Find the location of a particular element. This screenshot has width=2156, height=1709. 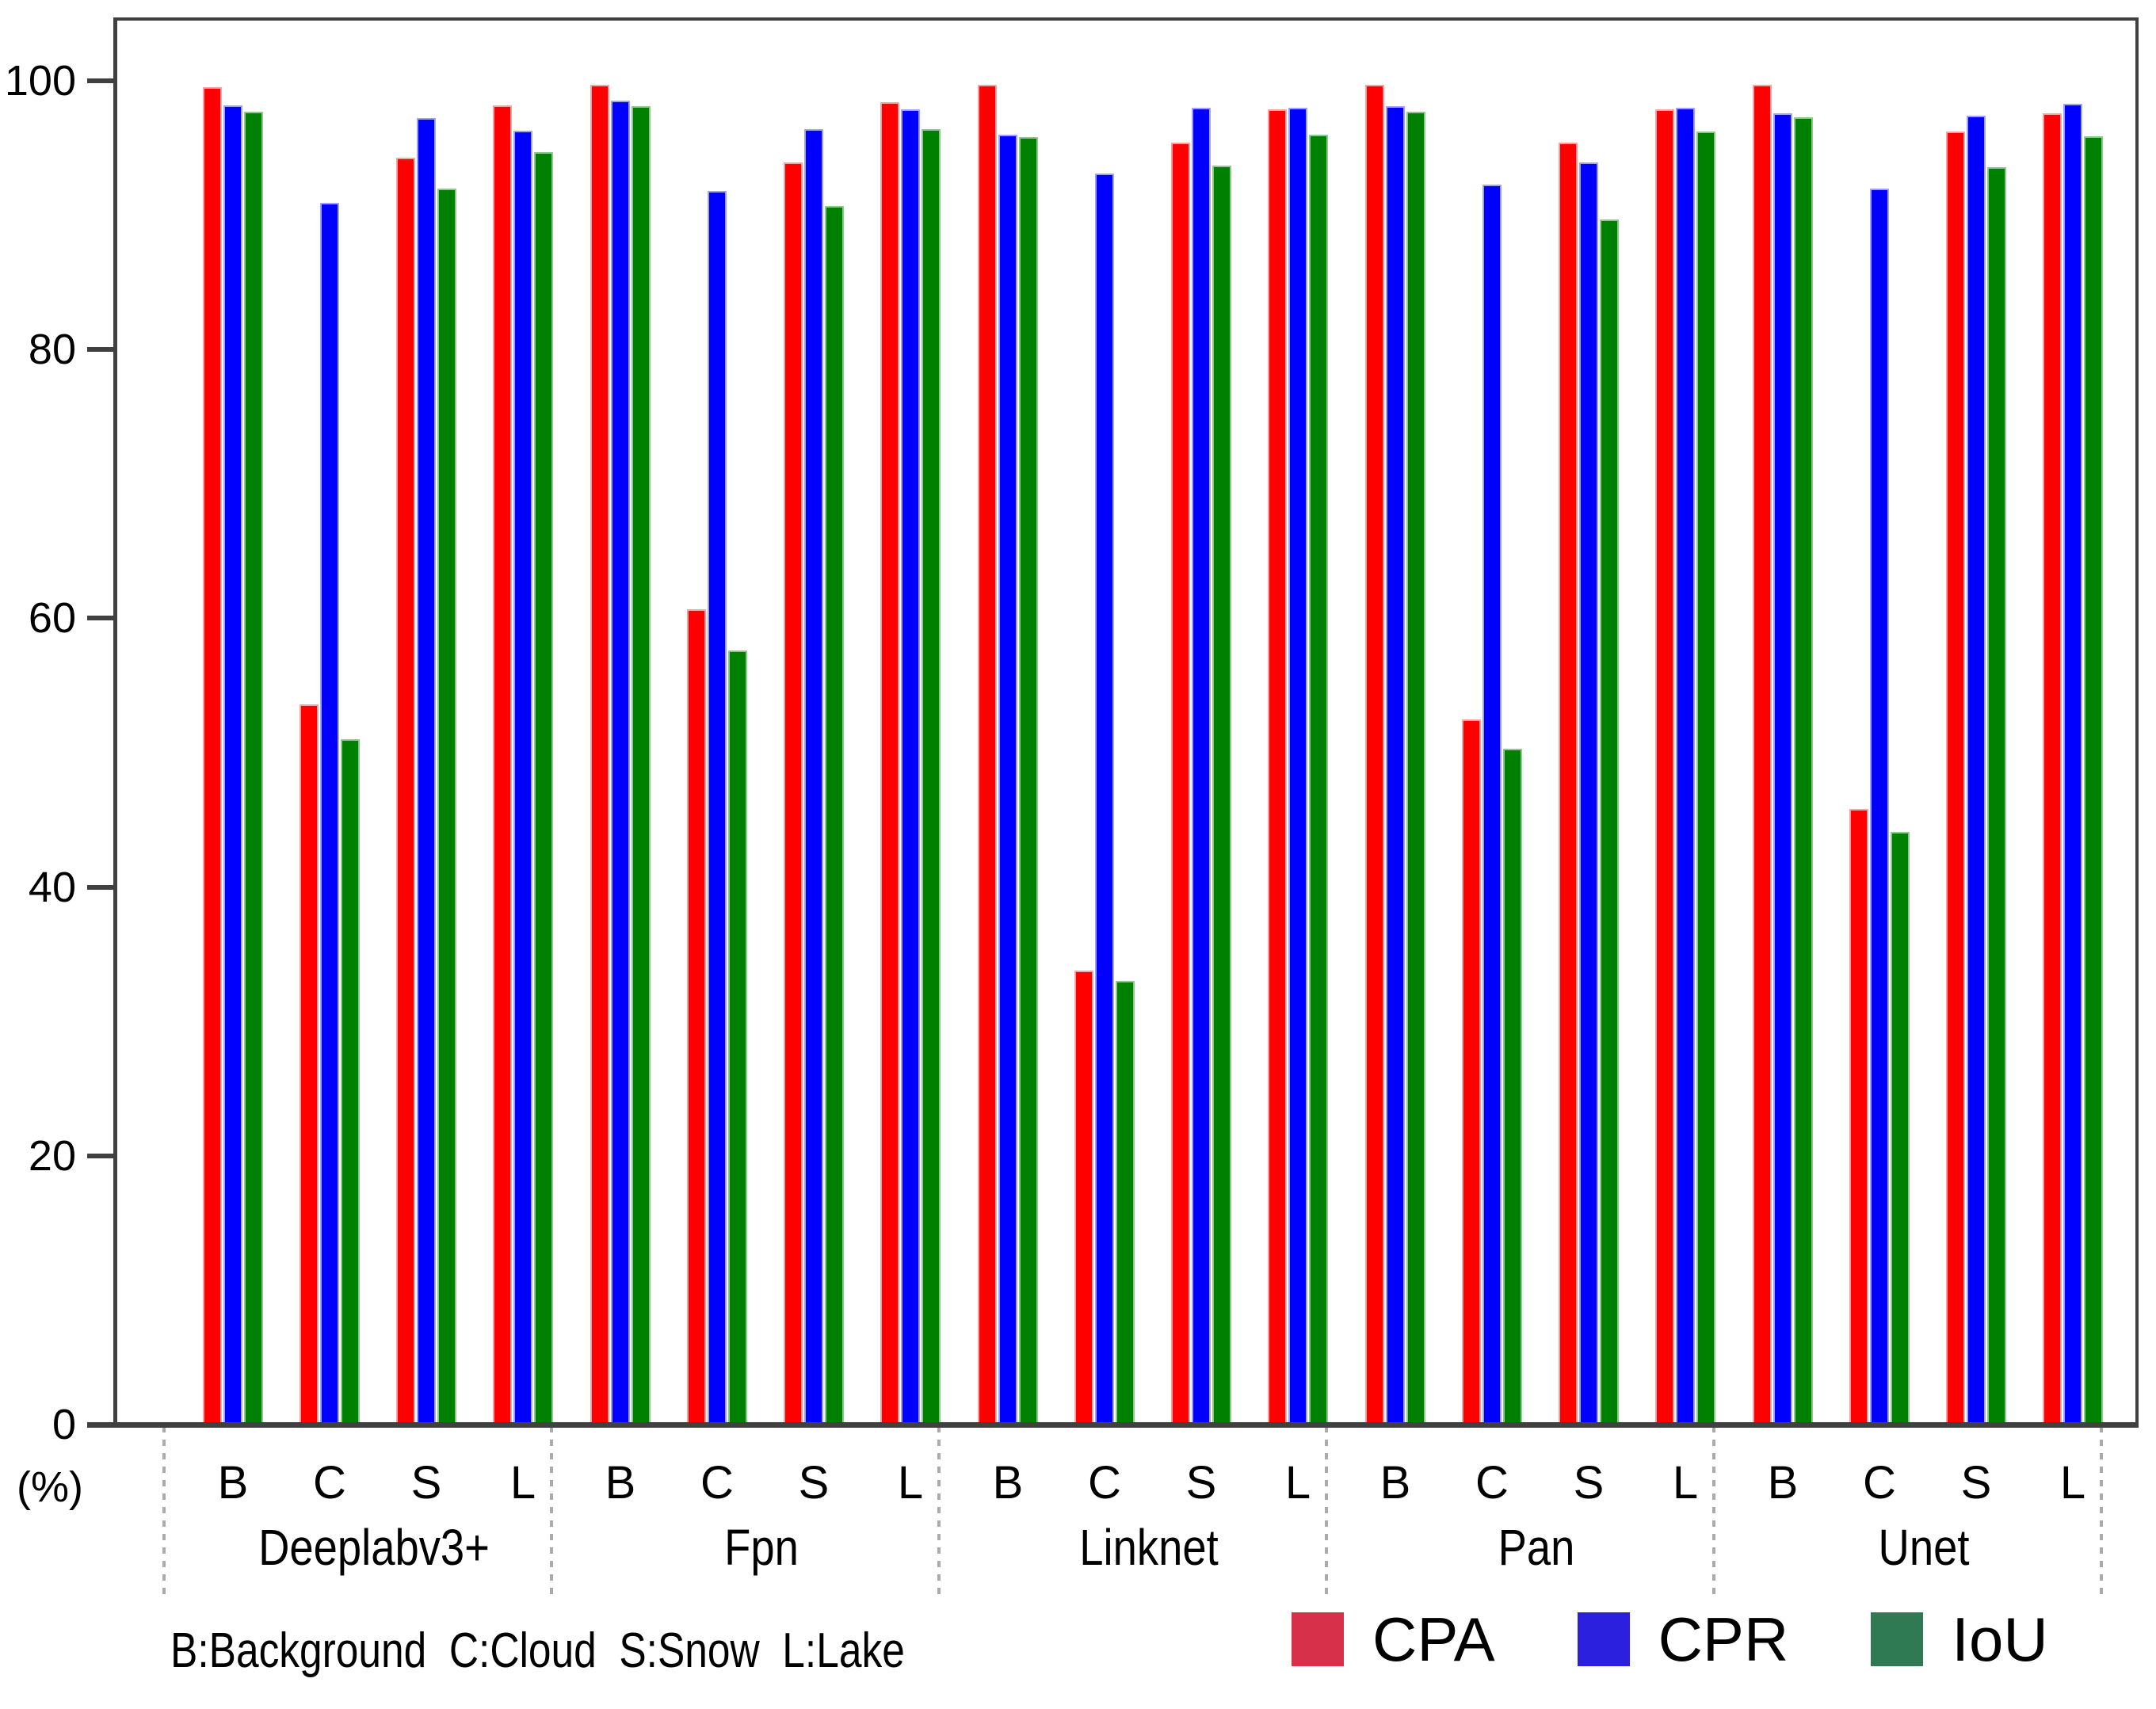

bar-Deeplabv3+-C-IoU is located at coordinates (350, 1083).